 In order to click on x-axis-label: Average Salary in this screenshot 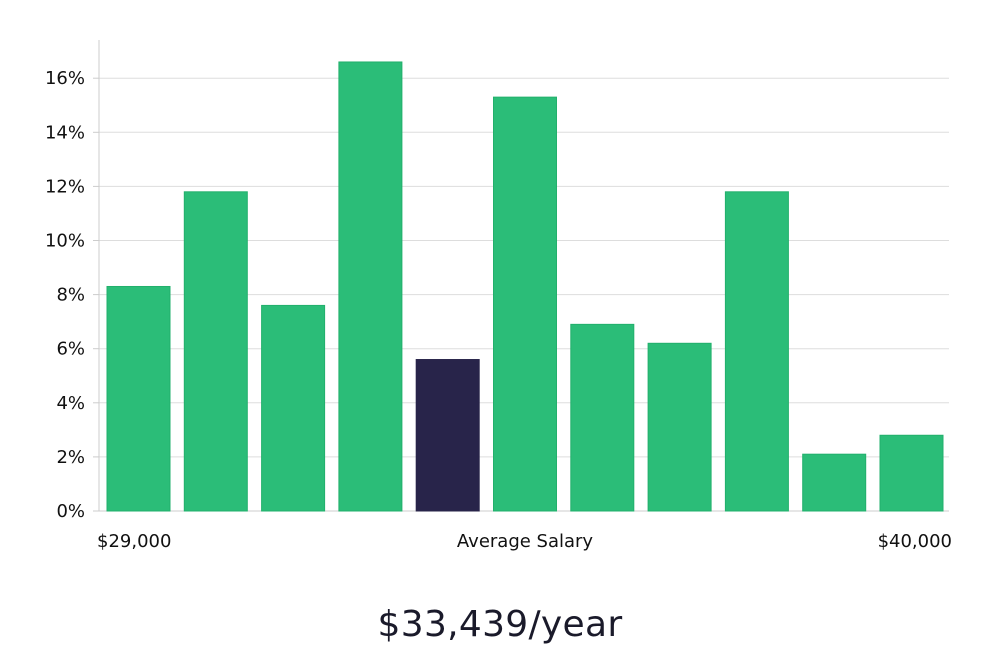, I will do `click(525, 541)`.